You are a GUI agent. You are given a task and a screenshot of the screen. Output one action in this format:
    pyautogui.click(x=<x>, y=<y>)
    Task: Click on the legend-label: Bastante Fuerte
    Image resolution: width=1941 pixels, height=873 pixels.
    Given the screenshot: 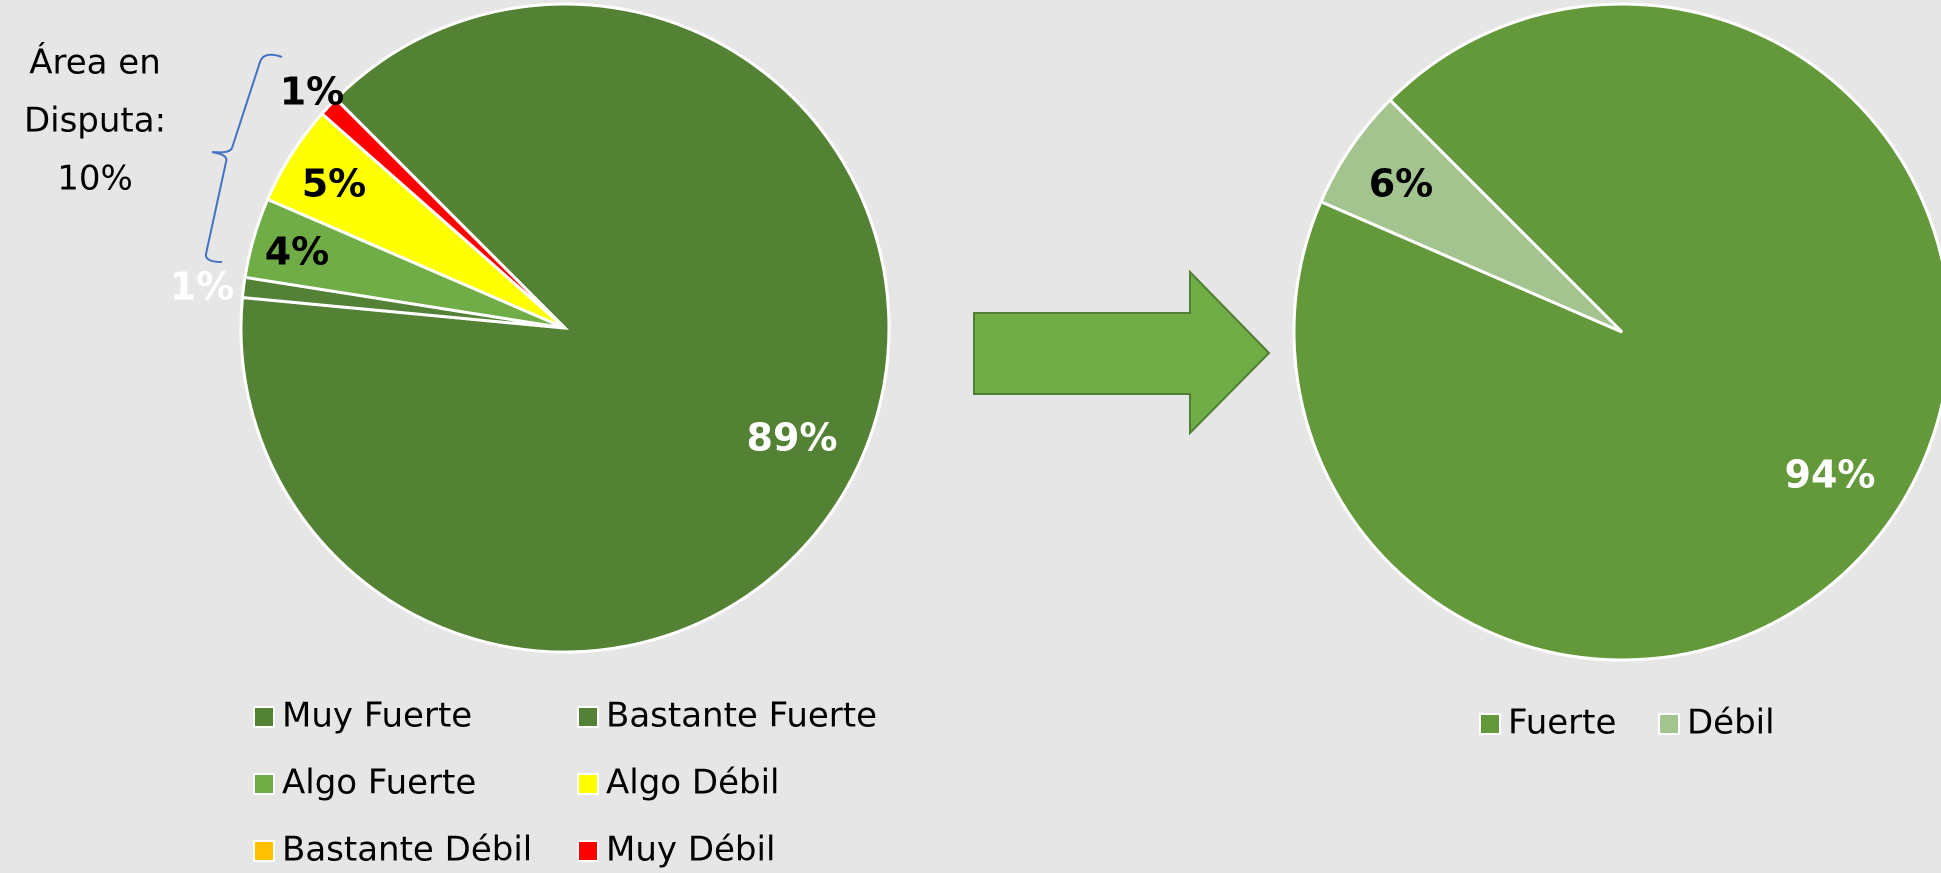 What is the action you would take?
    pyautogui.click(x=741, y=716)
    